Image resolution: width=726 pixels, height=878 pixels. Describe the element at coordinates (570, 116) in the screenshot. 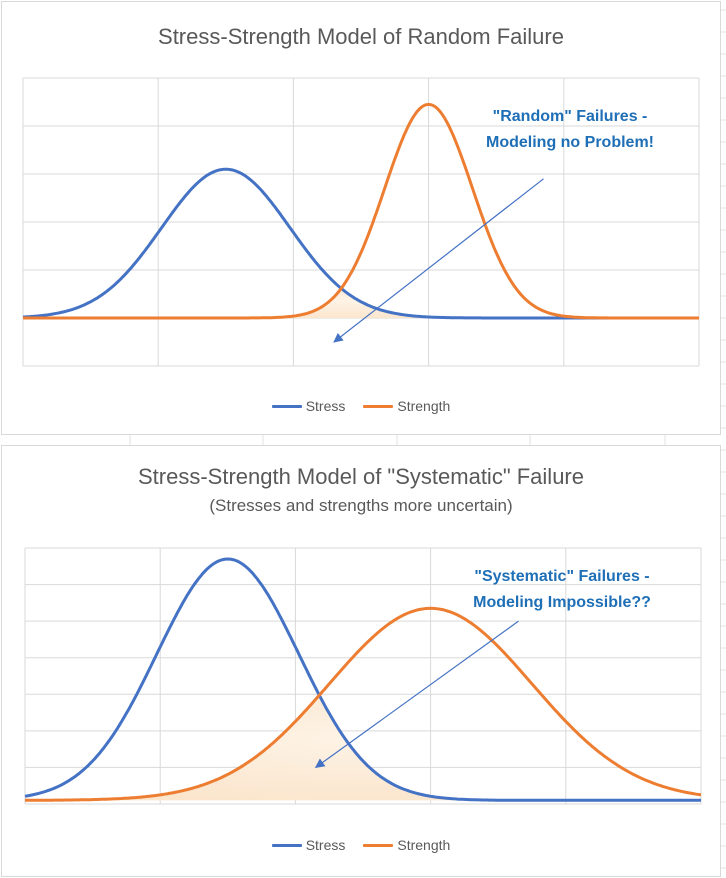

I see `annotation-line: "Random" Failures -` at that location.